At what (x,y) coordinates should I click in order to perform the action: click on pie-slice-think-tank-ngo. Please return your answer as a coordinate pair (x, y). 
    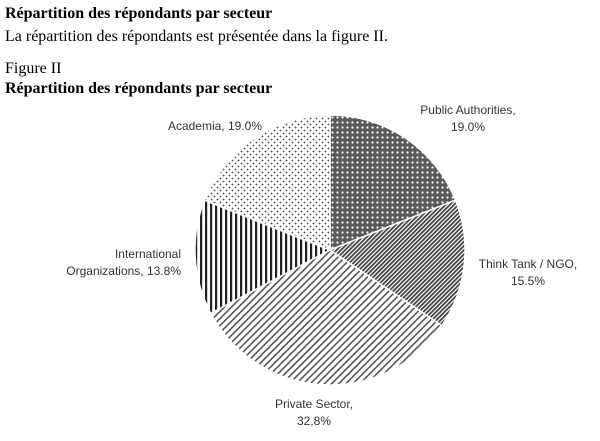
    Looking at the image, I should click on (397, 263).